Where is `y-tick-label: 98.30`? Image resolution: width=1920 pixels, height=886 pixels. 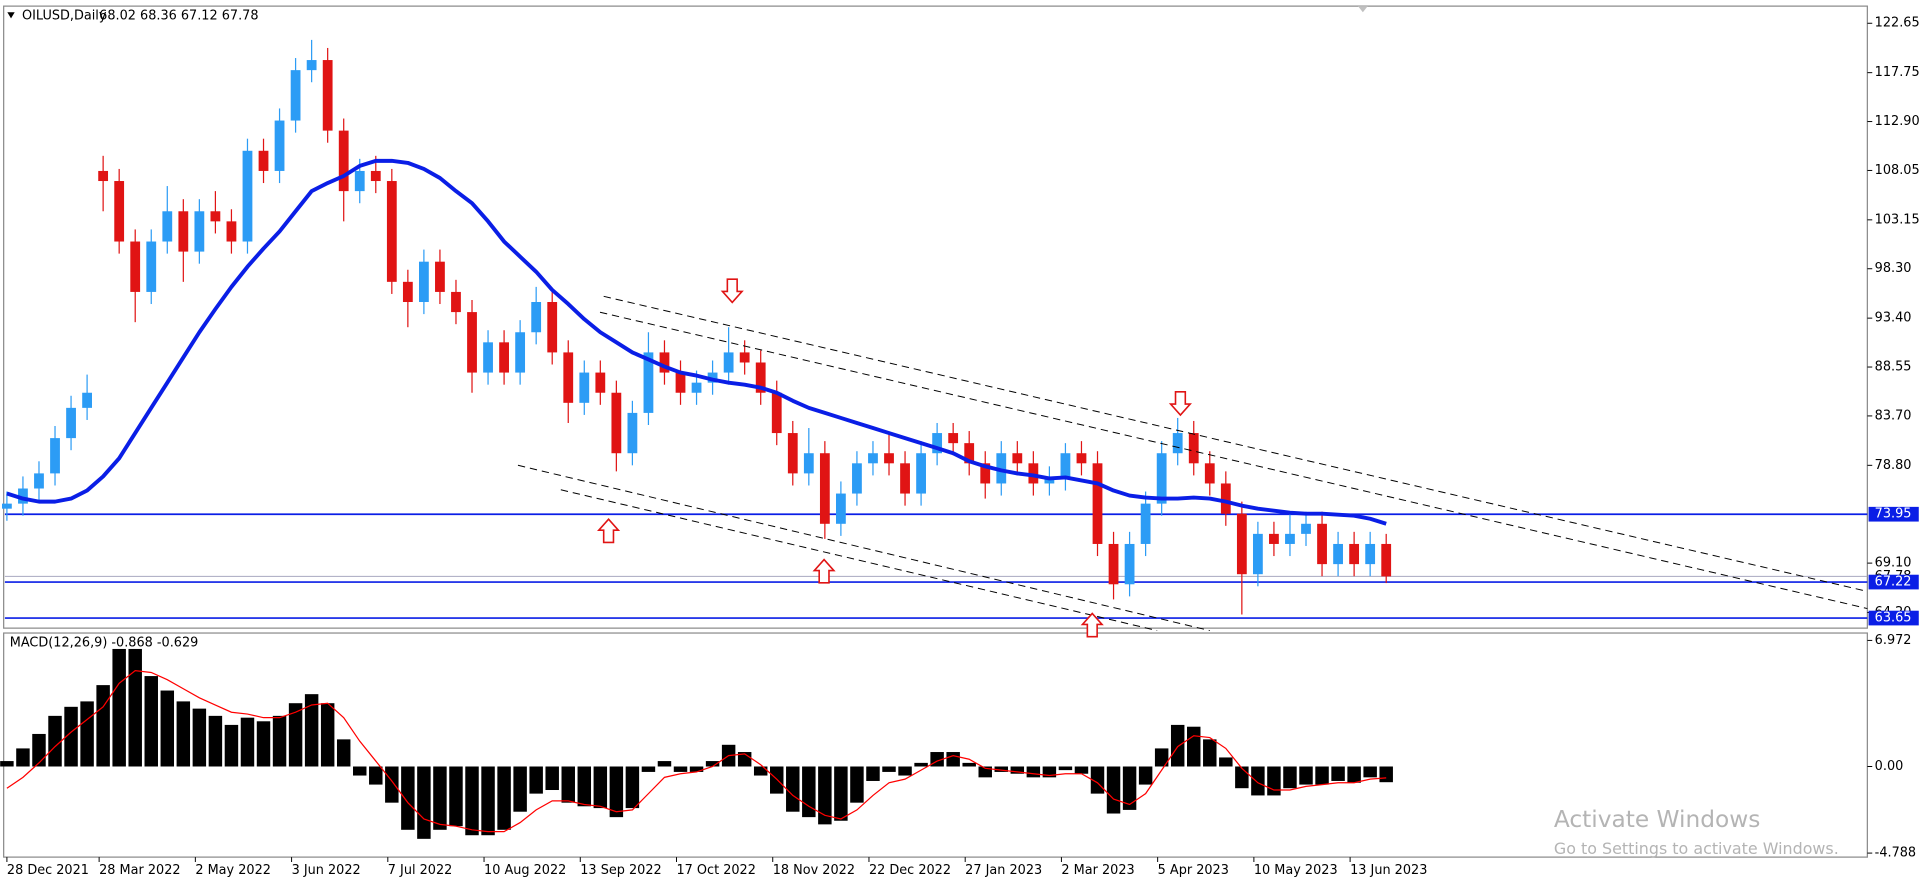 y-tick-label: 98.30 is located at coordinates (1893, 268).